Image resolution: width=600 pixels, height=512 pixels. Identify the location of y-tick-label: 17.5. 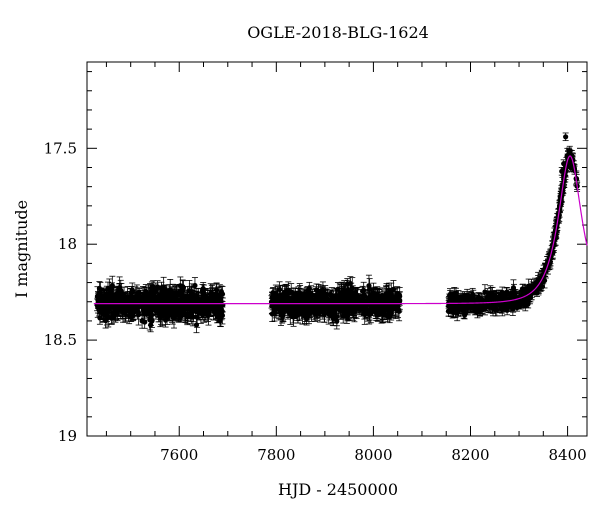
(60, 148).